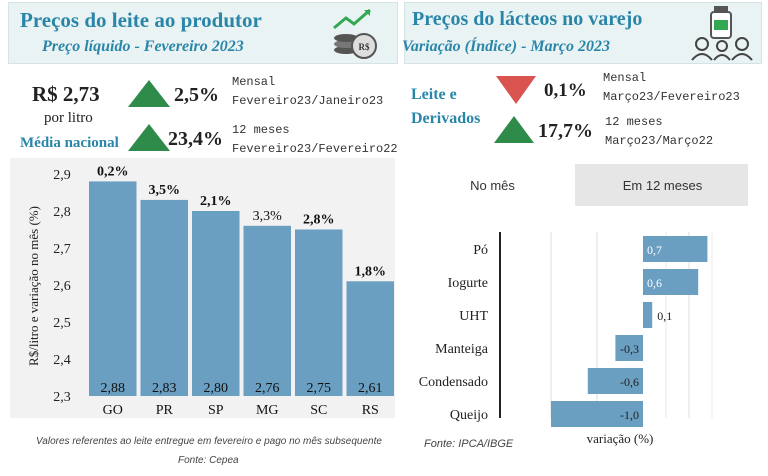 This screenshot has height=476, width=768. I want to click on category-label: Iogurte, so click(468, 283).